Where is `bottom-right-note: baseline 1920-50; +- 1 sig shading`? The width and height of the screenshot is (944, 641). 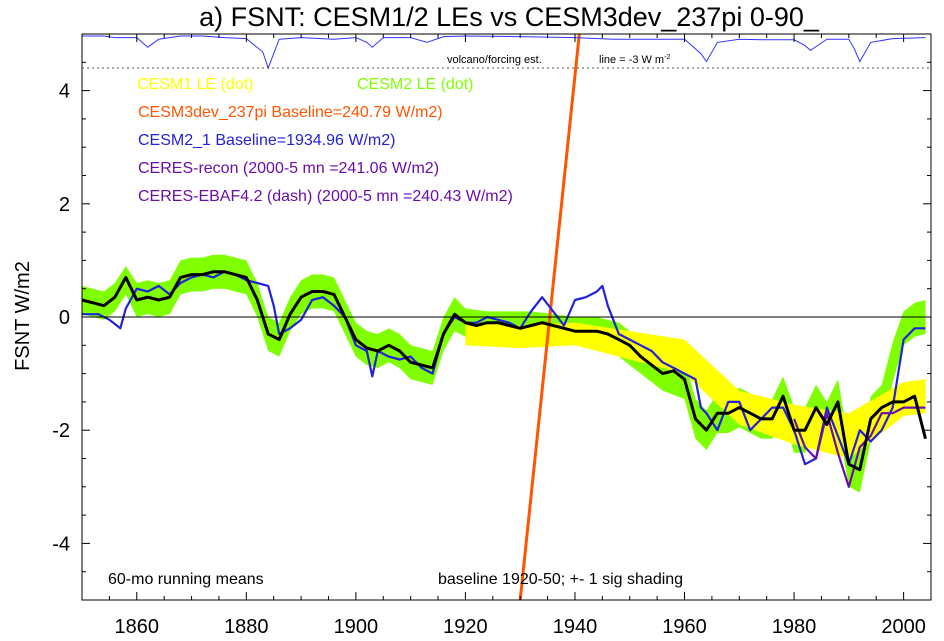 bottom-right-note: baseline 1920-50; +- 1 sig shading is located at coordinates (560, 579).